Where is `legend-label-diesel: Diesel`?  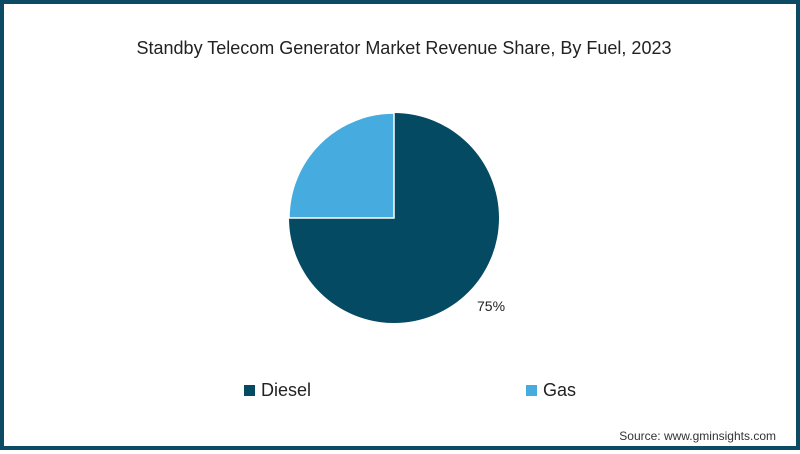
legend-label-diesel: Diesel is located at coordinates (286, 390).